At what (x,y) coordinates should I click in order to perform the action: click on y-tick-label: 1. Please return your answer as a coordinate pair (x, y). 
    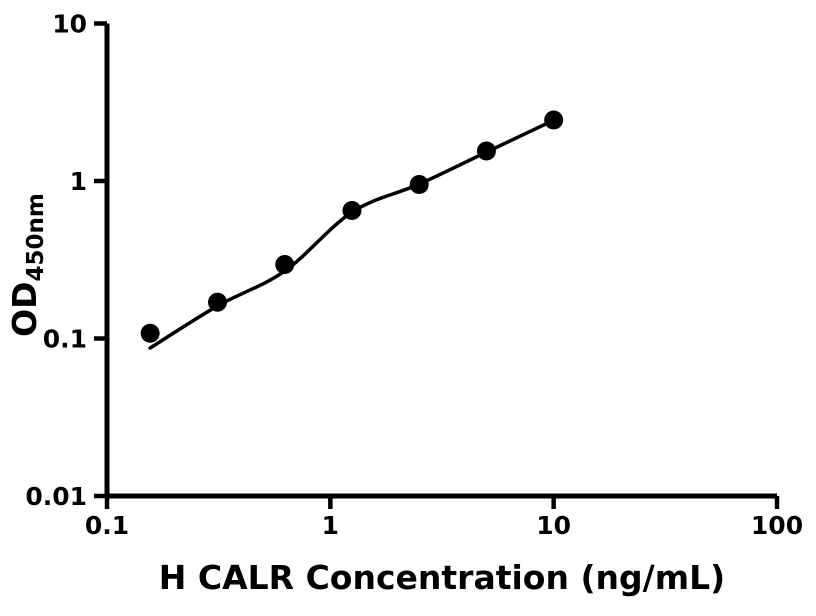
    Looking at the image, I should click on (78, 181).